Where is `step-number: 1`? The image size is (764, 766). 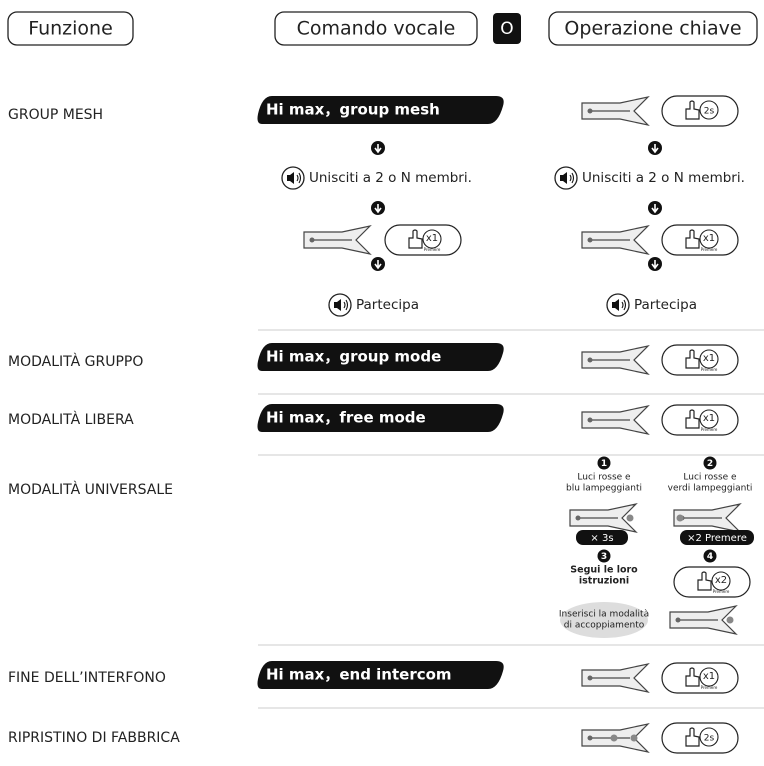 step-number: 1 is located at coordinates (604, 464).